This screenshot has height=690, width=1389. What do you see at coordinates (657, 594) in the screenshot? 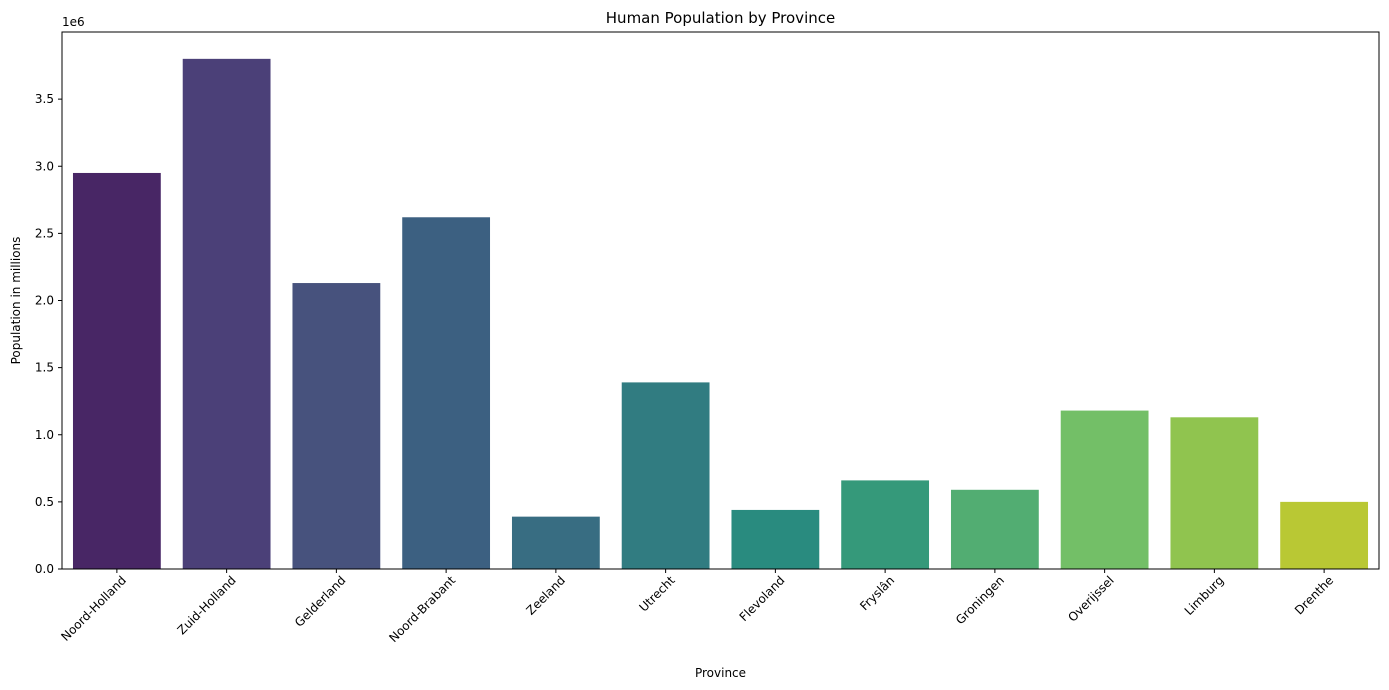
I see `x-tick-label: Utrecht` at bounding box center [657, 594].